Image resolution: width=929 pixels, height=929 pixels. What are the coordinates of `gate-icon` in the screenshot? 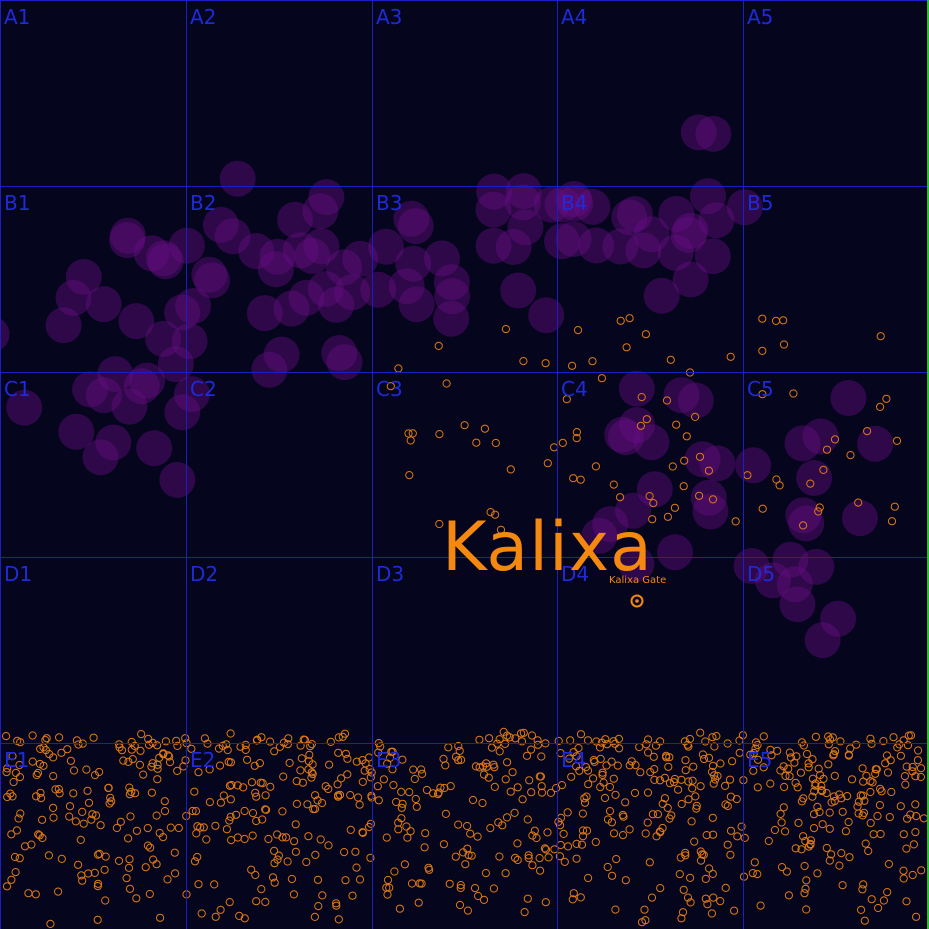 It's located at (637, 601).